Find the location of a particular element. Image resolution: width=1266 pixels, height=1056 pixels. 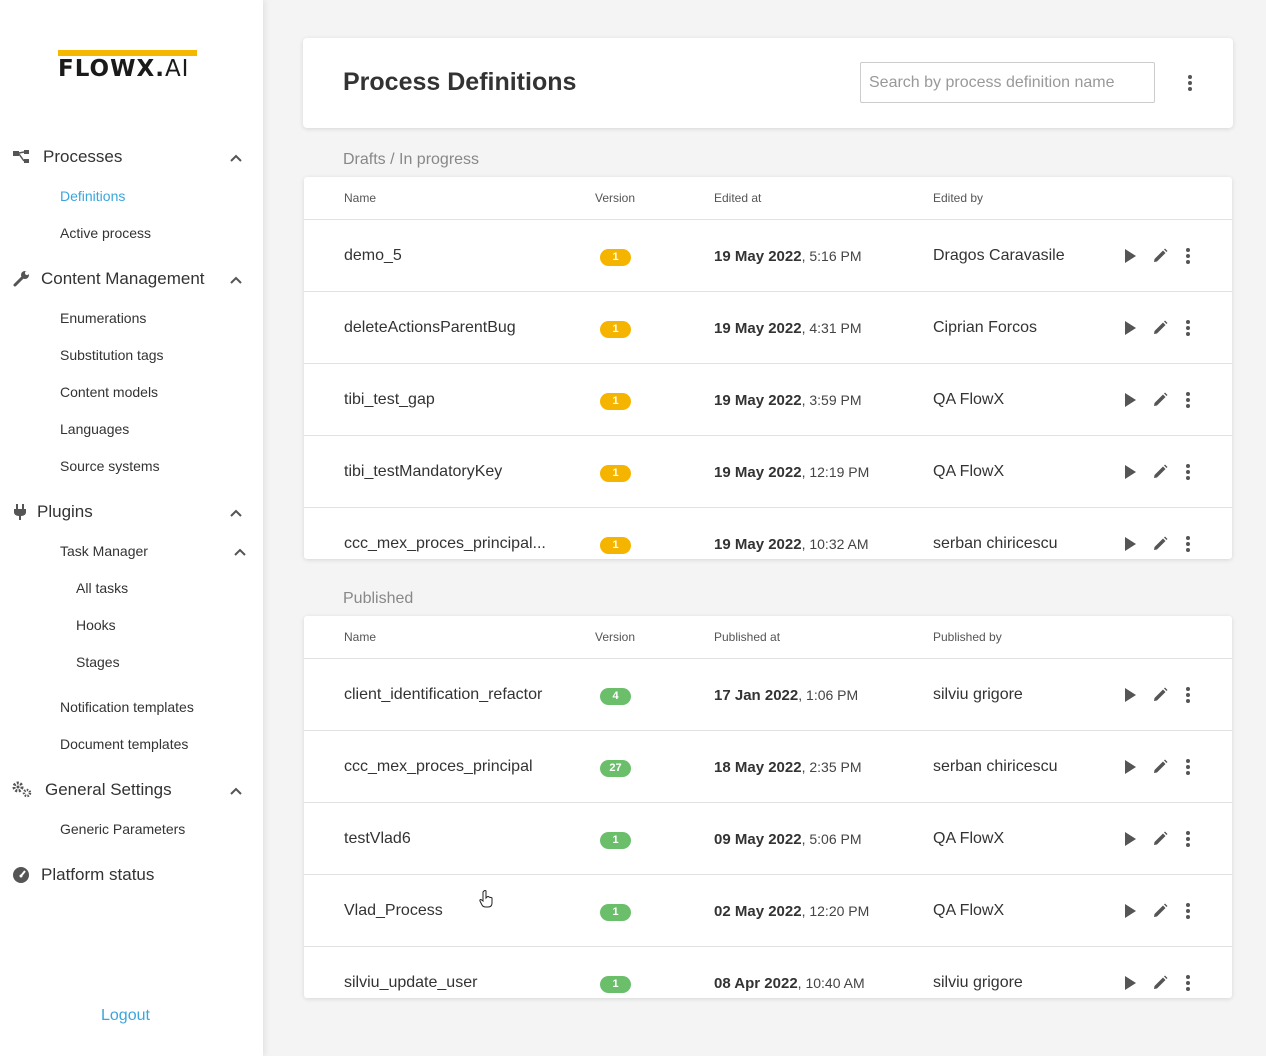

time-value: , 5:06 PM is located at coordinates (831, 839).